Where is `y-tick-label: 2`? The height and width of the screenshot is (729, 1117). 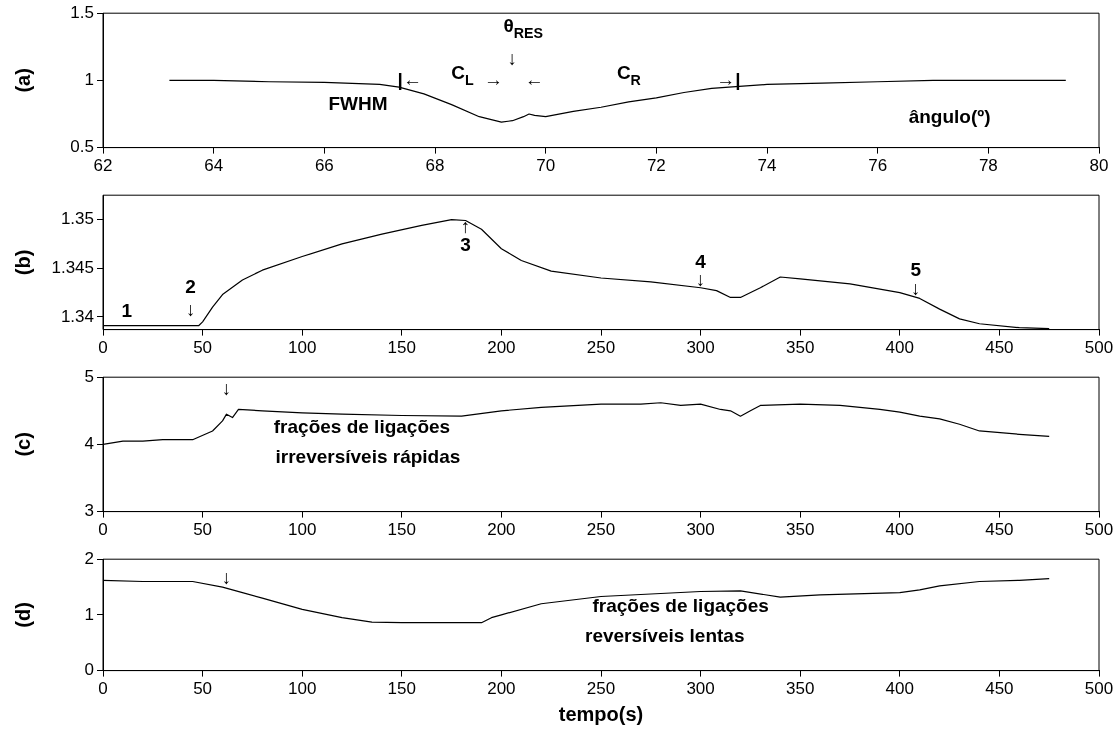
y-tick-label: 2 is located at coordinates (89, 558).